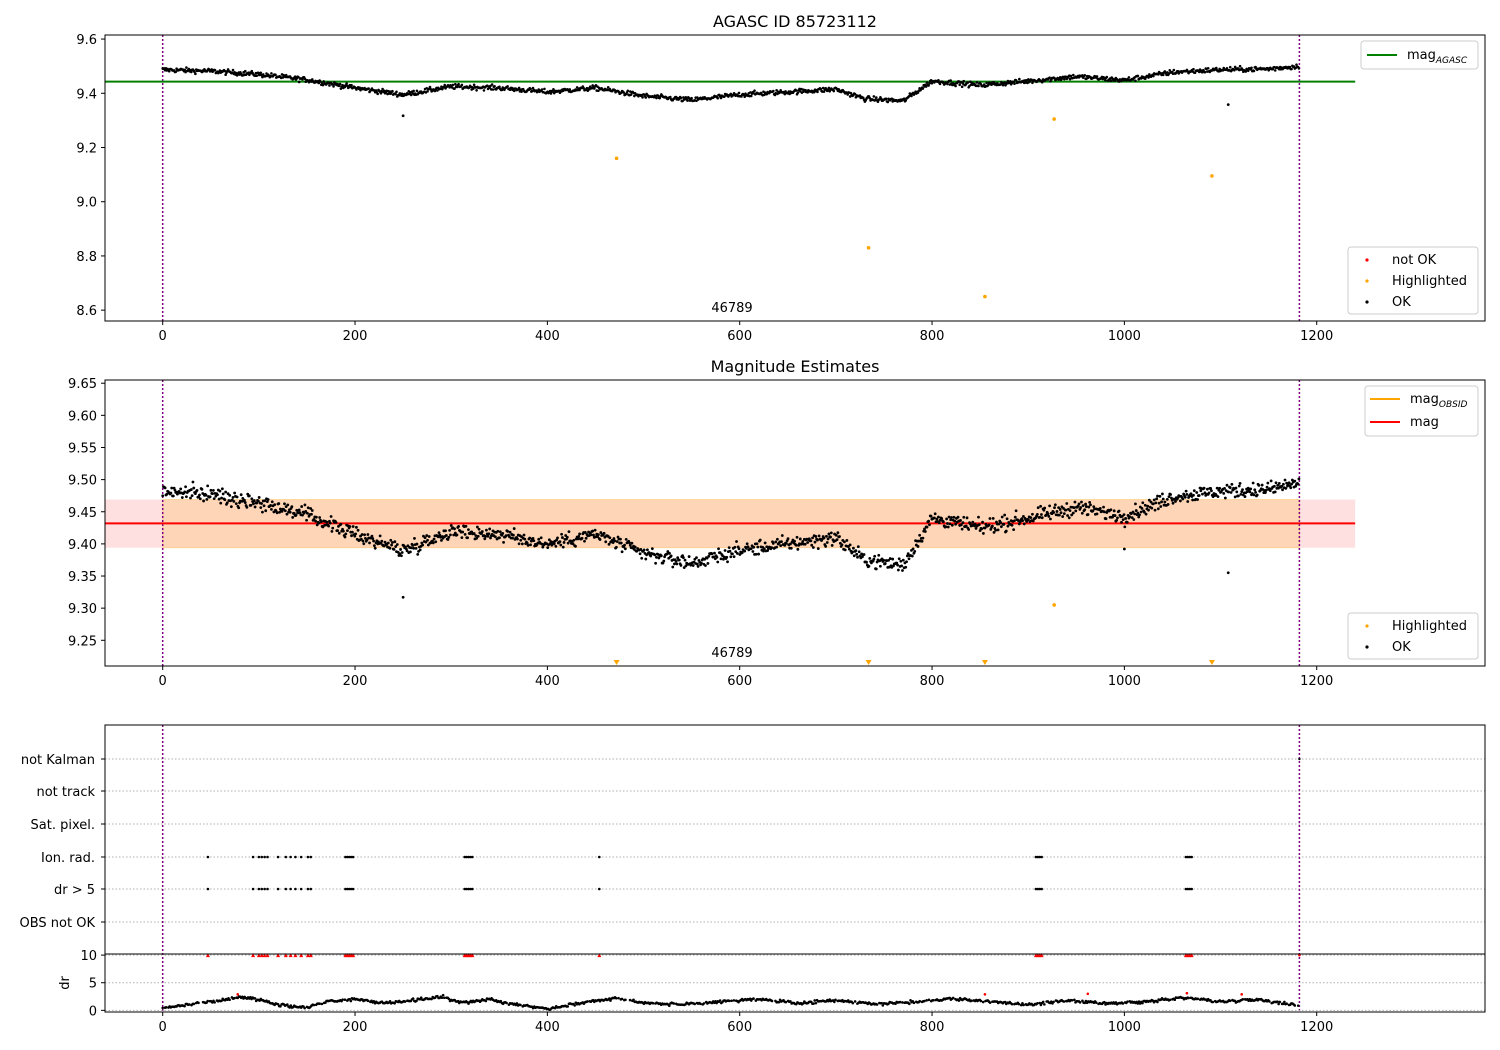 This screenshot has width=1500, height=1050. What do you see at coordinates (163, 681) in the screenshot?
I see `panel2-xtick-label: 0` at bounding box center [163, 681].